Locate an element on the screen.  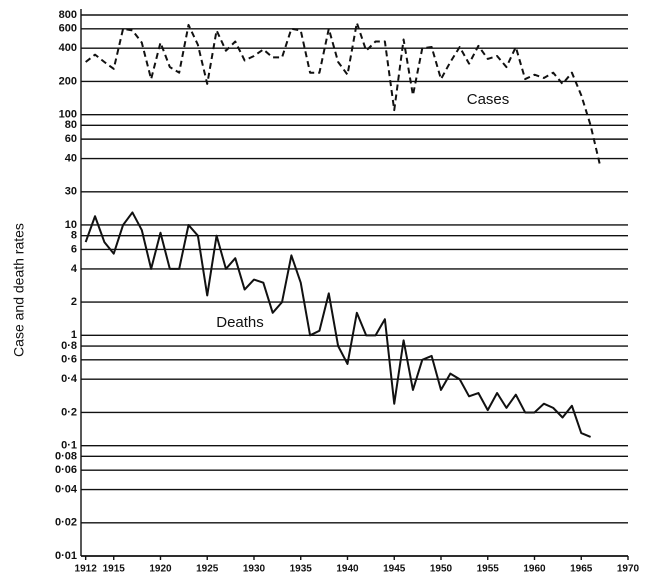
y-tick-label: 0·02 is located at coordinates (66, 523).